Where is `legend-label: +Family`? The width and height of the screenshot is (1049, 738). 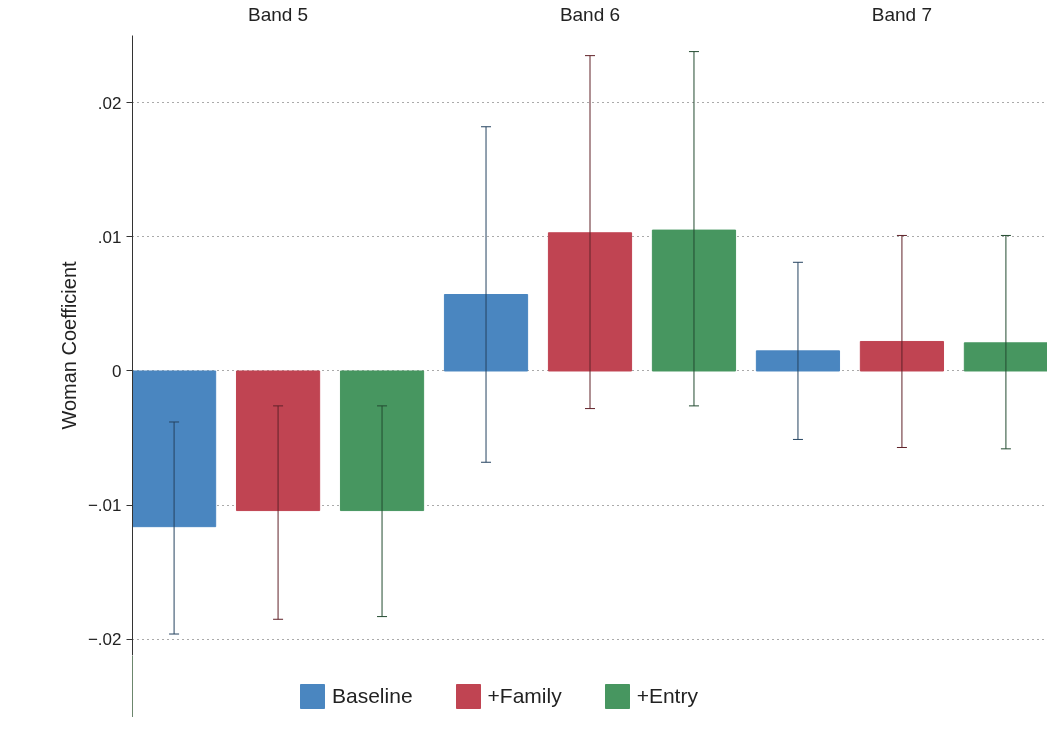 legend-label: +Family is located at coordinates (524, 696).